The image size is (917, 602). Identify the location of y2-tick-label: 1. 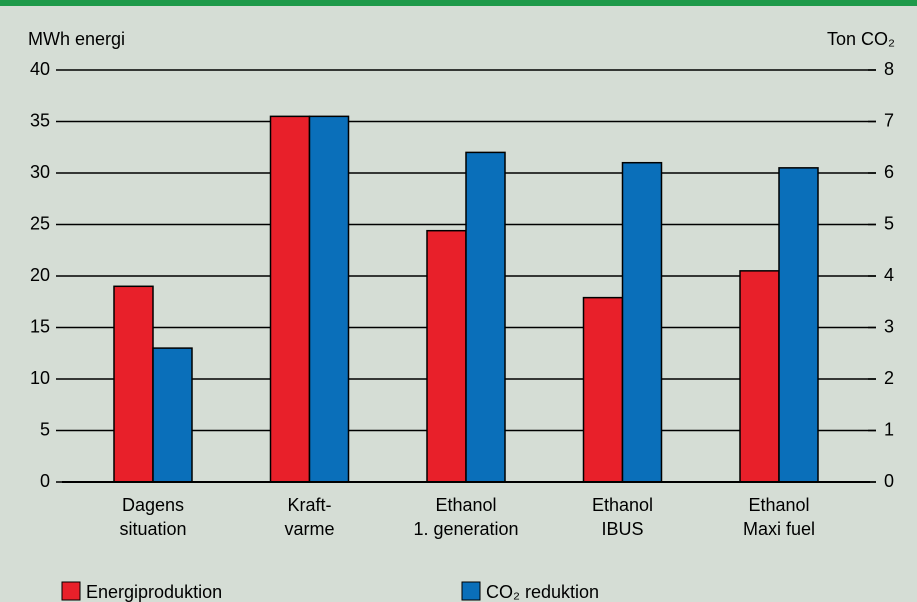
(889, 429).